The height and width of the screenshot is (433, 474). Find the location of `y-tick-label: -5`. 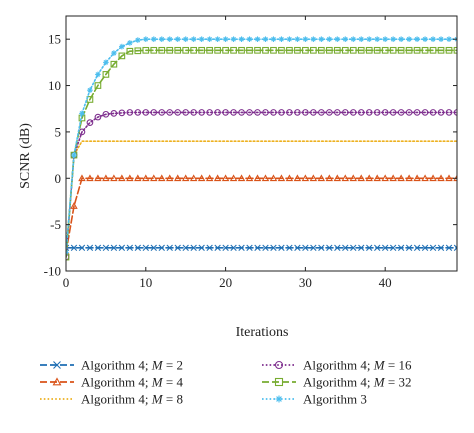

y-tick-label: -5 is located at coordinates (55, 224).